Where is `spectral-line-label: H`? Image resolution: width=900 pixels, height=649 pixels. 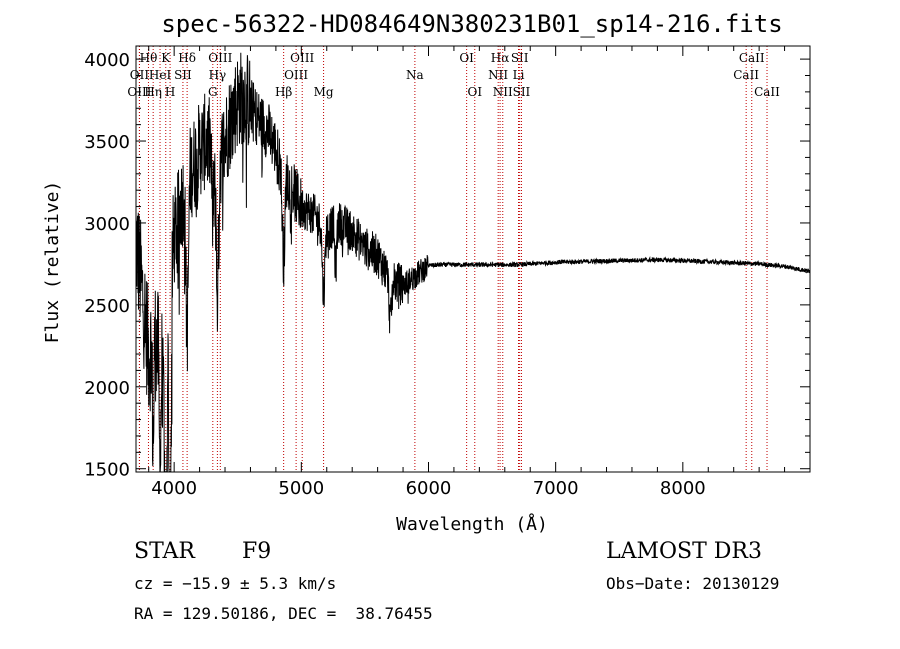
spectral-line-label: H is located at coordinates (170, 92).